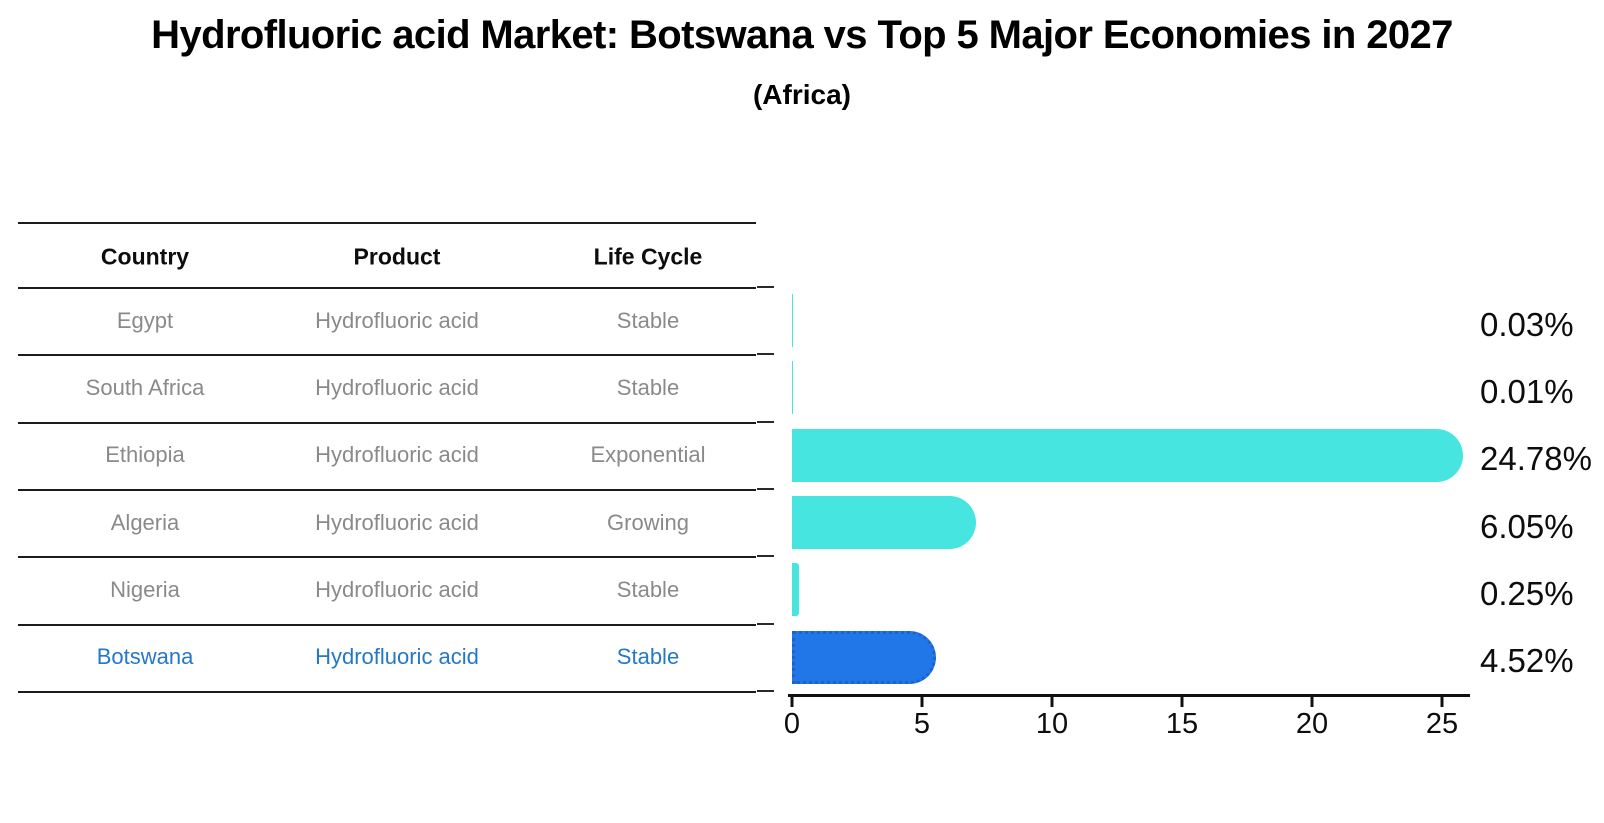 This screenshot has height=823, width=1604. I want to click on x-tick-label: 20, so click(1312, 724).